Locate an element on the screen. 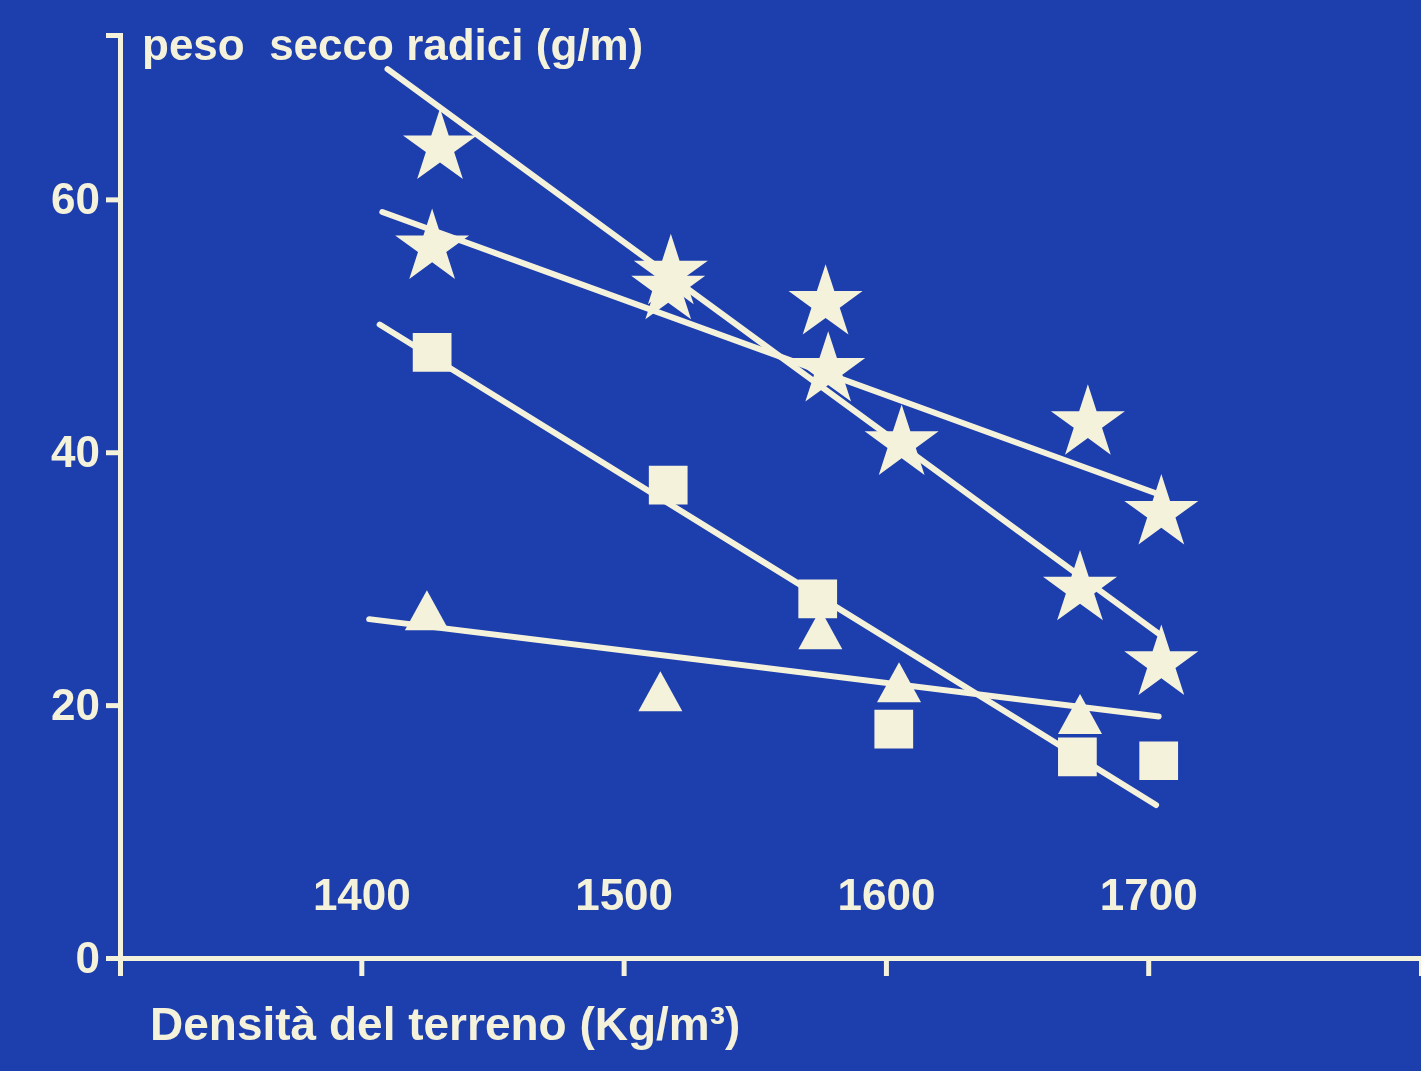  x-tick-label: 1500 is located at coordinates (624, 894).